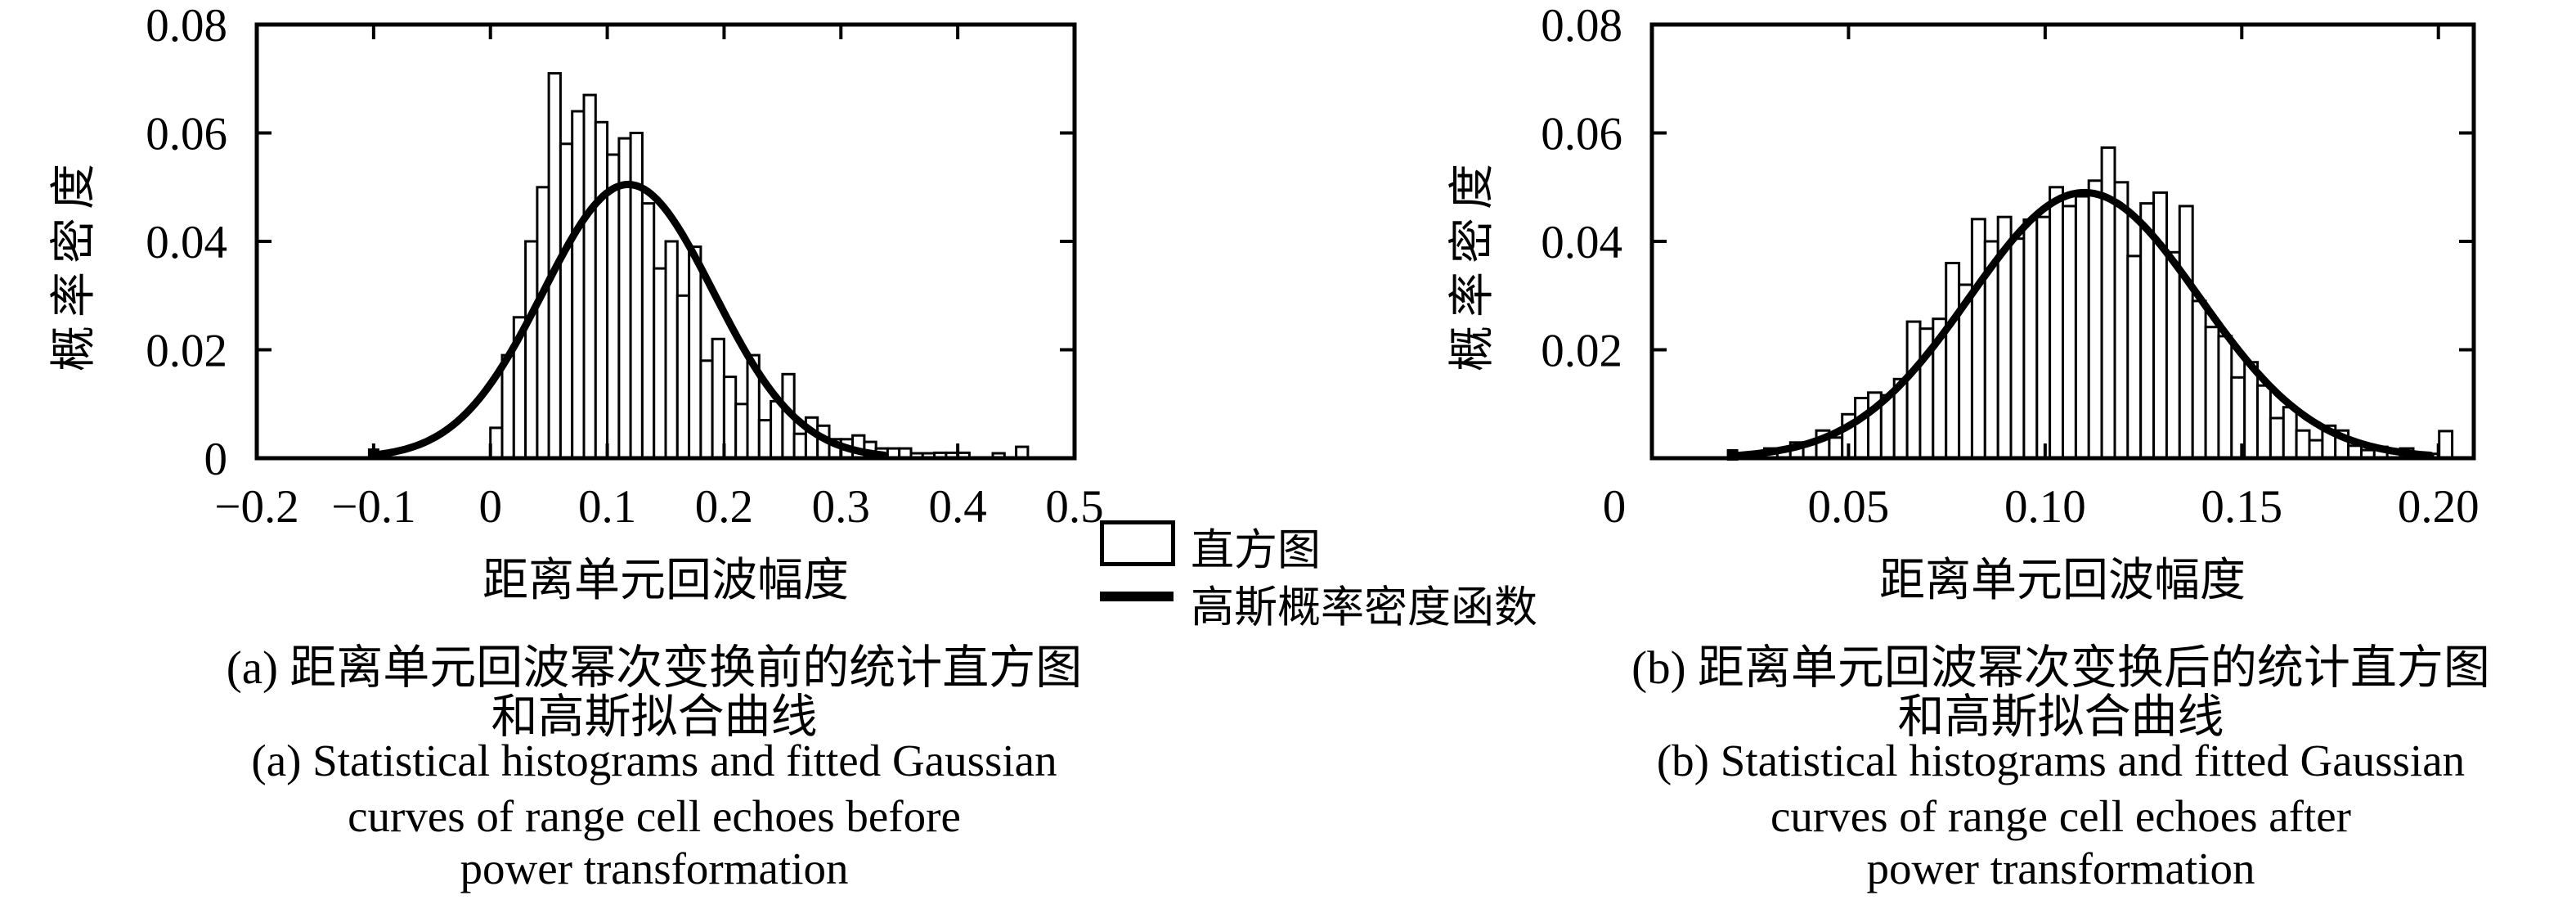 The width and height of the screenshot is (2576, 900). What do you see at coordinates (654, 717) in the screenshot?
I see `caption-a-zh-line2: 和高斯拟合曲线` at bounding box center [654, 717].